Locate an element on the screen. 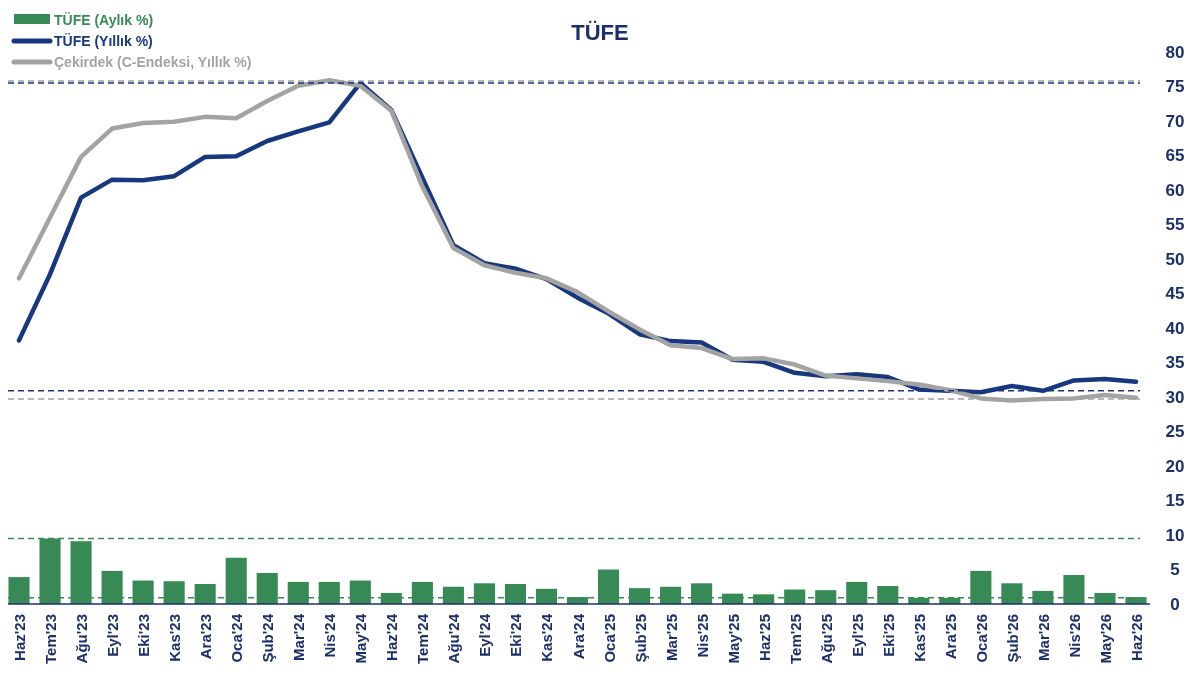 This screenshot has height=679, width=1200. y-tick-label: 35 is located at coordinates (1175, 363).